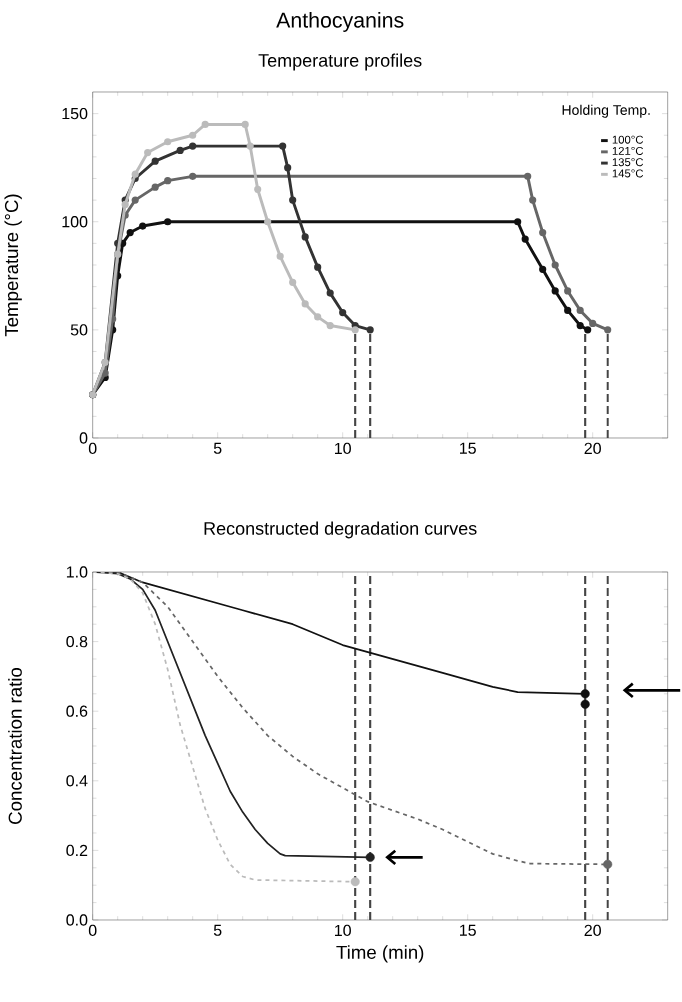  What do you see at coordinates (15, 745) in the screenshot?
I see `y-axis-title: Concentration ratio` at bounding box center [15, 745].